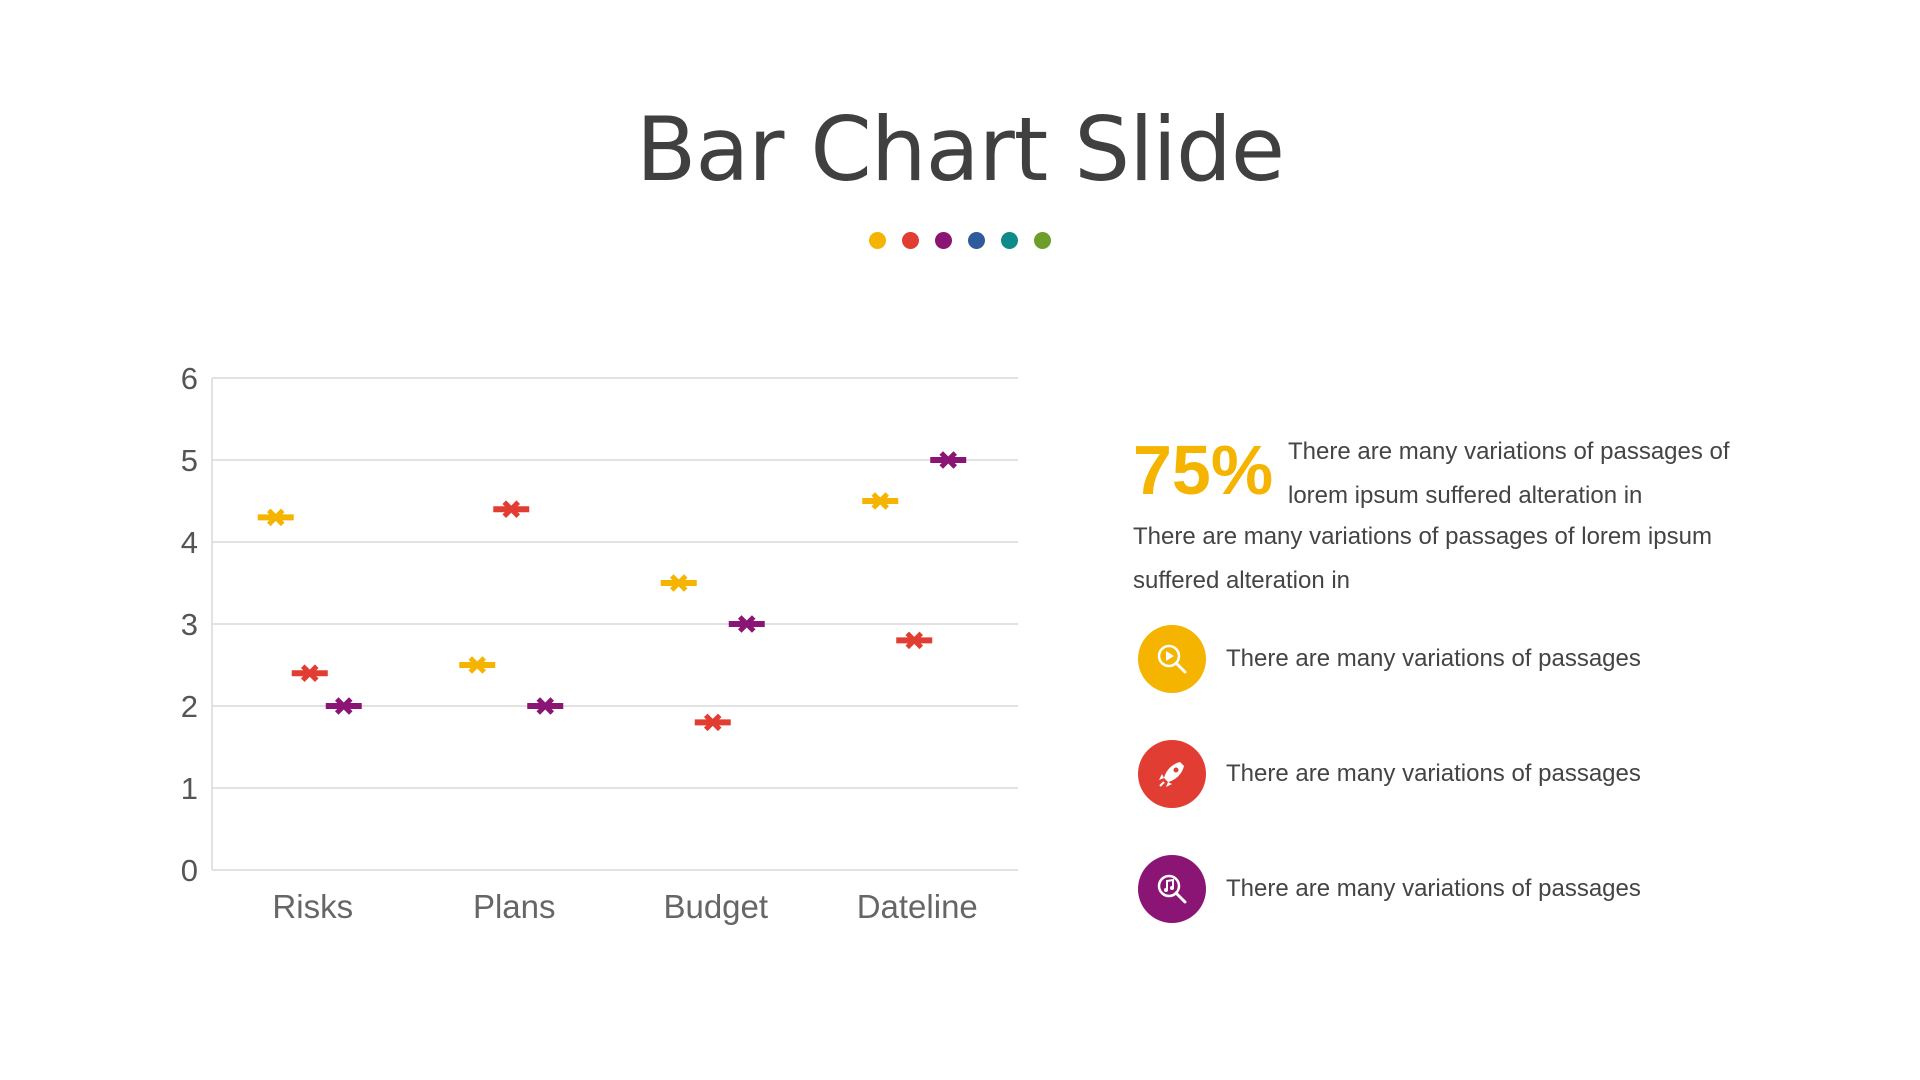 The width and height of the screenshot is (1920, 1080). What do you see at coordinates (976, 240) in the screenshot?
I see `dot-blue` at bounding box center [976, 240].